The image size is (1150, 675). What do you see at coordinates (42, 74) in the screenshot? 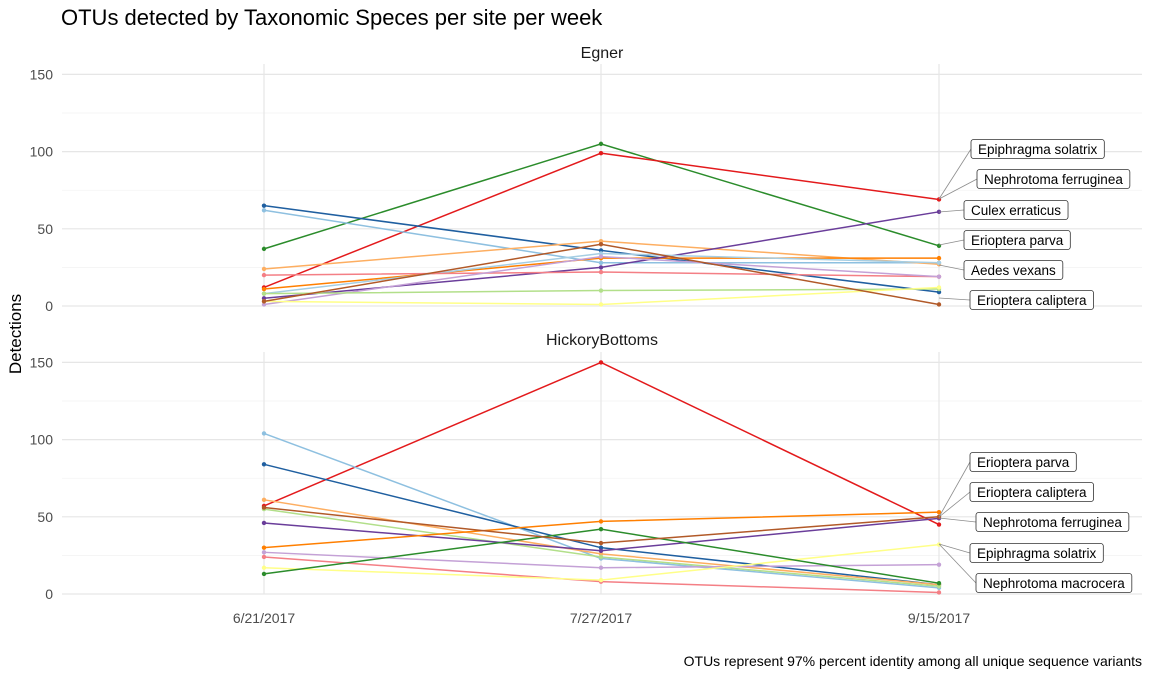
I see `y-tick-label: 150` at bounding box center [42, 74].